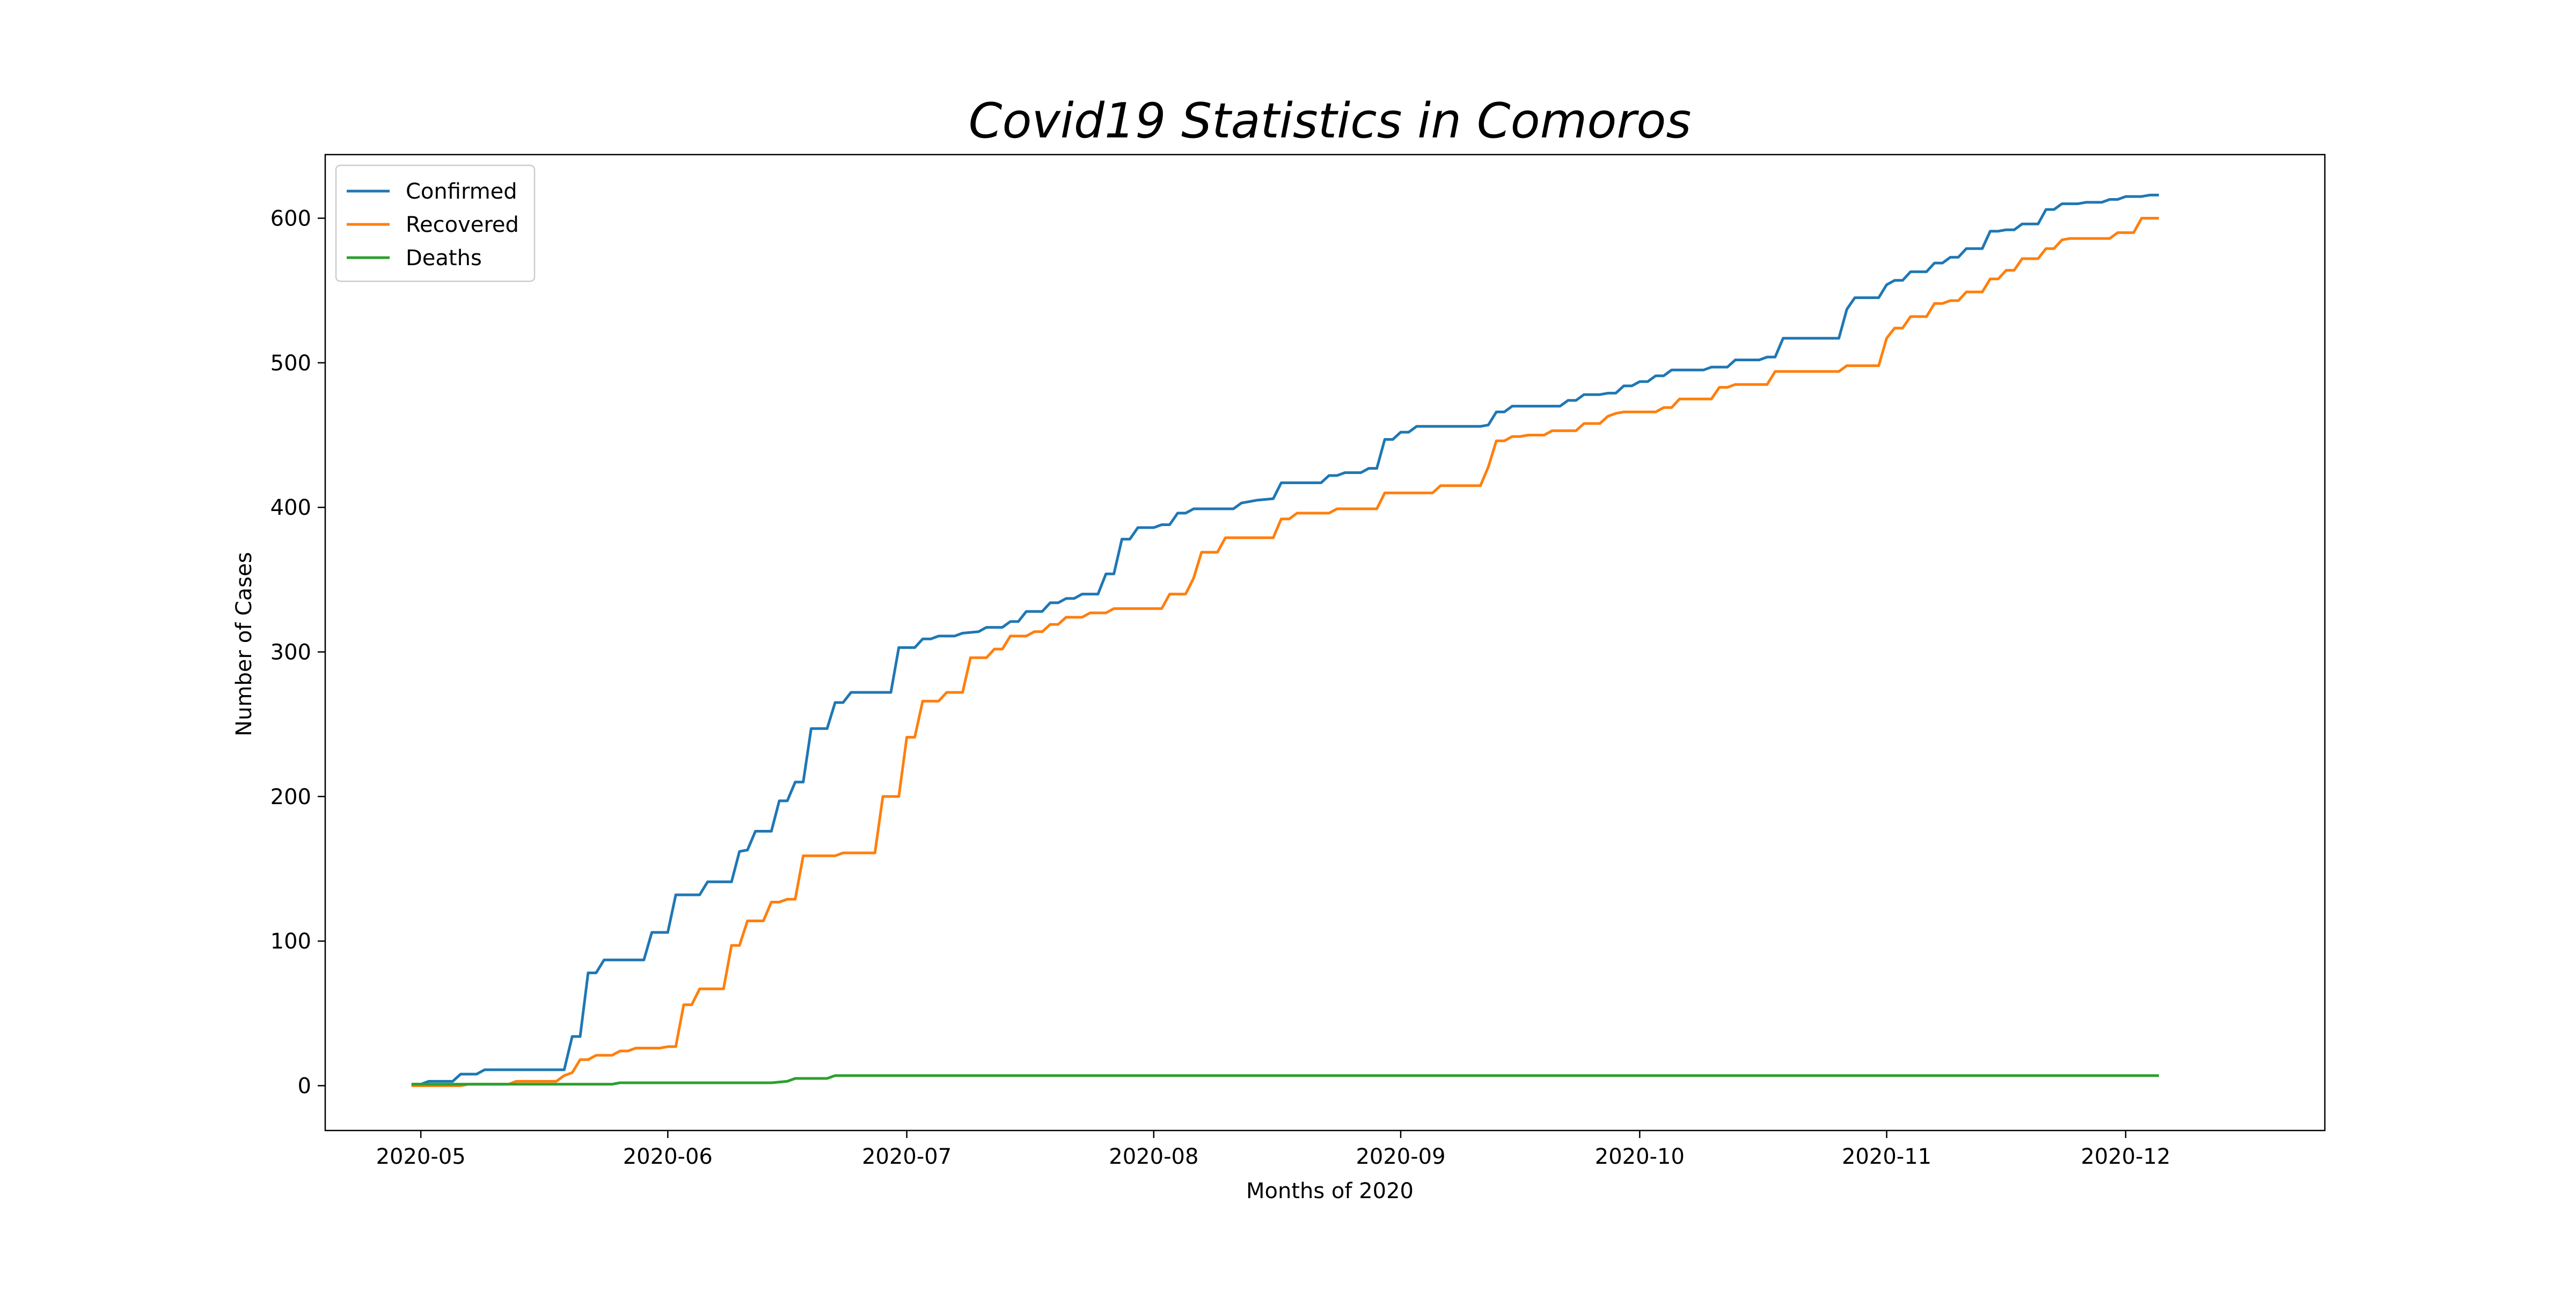 The height and width of the screenshot is (1291, 2576). What do you see at coordinates (421, 1156) in the screenshot?
I see `x-tick-label: 2020-05` at bounding box center [421, 1156].